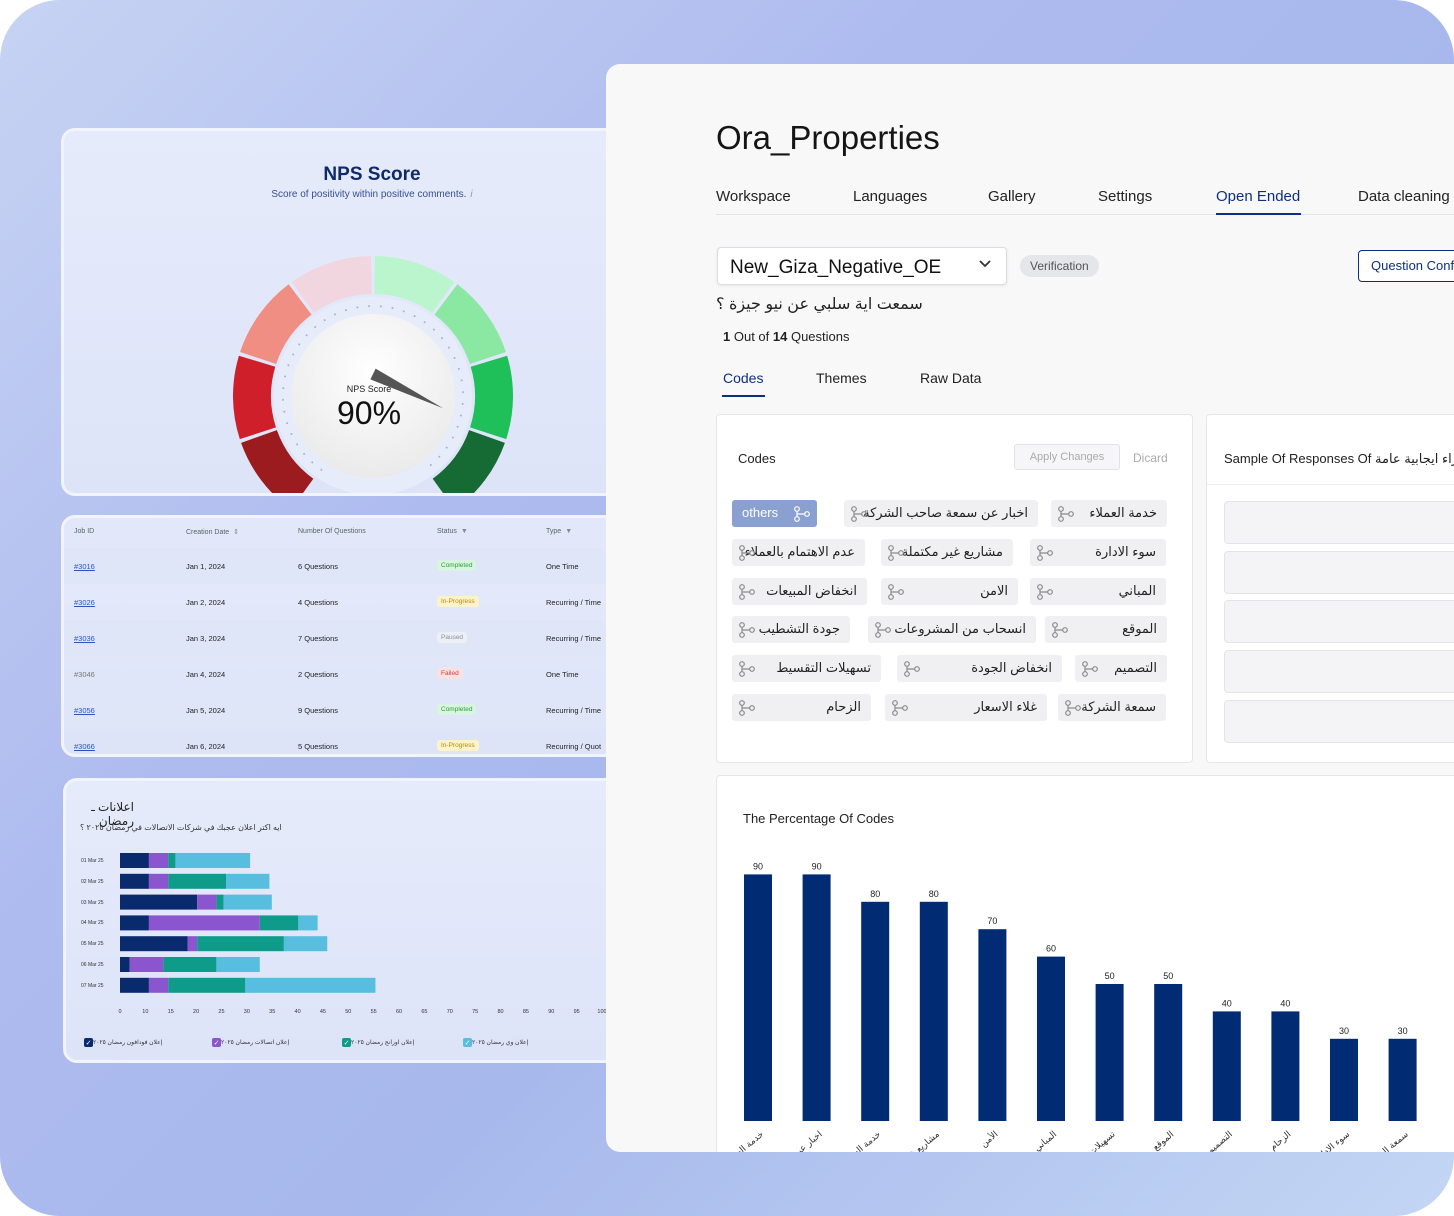 The width and height of the screenshot is (1454, 1216). What do you see at coordinates (212, 532) in the screenshot?
I see `header-creation-date: Creation Date ⇕` at bounding box center [212, 532].